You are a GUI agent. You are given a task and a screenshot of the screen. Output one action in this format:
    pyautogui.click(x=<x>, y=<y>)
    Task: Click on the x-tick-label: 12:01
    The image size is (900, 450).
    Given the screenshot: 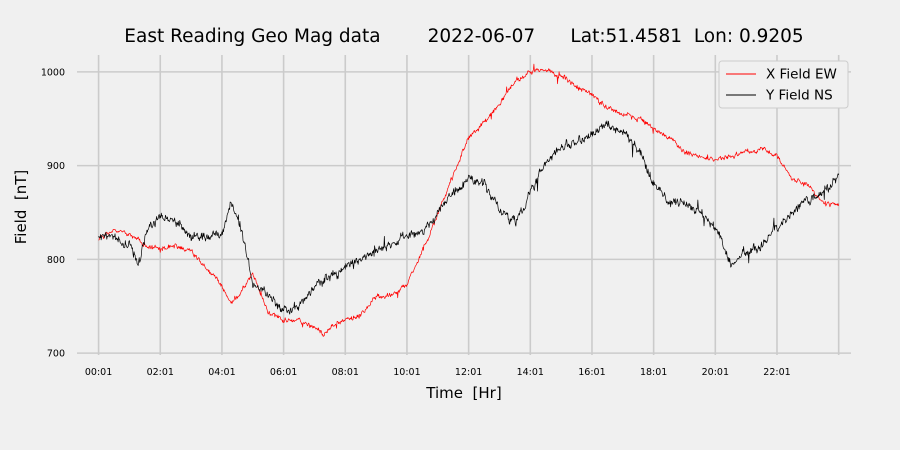 What is the action you would take?
    pyautogui.click(x=468, y=372)
    